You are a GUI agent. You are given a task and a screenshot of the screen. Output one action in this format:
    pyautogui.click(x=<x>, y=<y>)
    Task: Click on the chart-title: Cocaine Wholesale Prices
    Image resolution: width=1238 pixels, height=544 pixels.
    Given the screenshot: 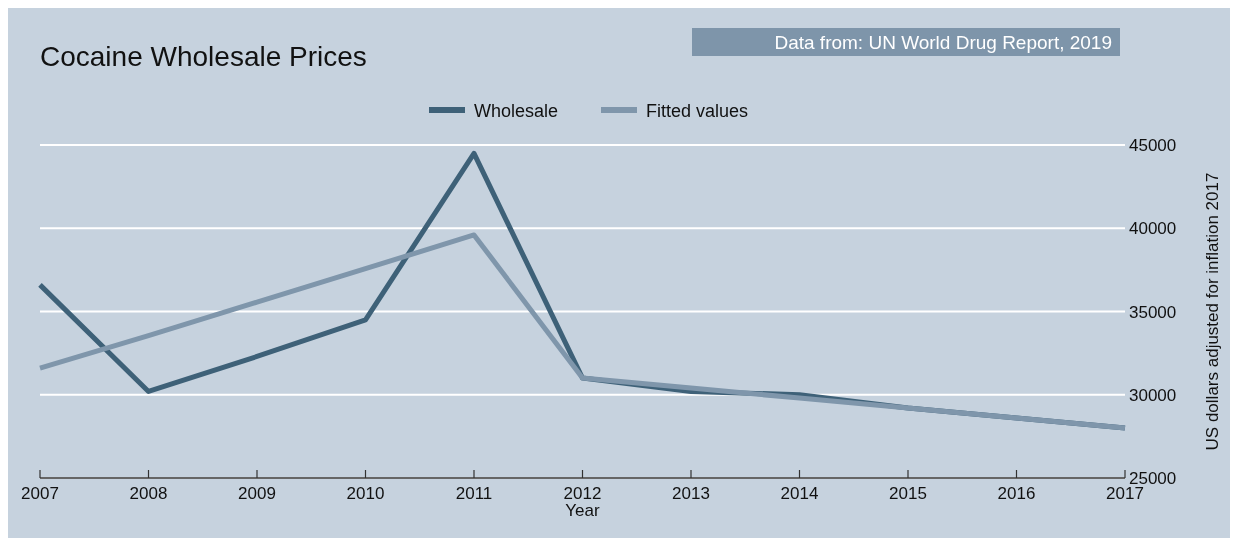 What is the action you would take?
    pyautogui.click(x=203, y=56)
    